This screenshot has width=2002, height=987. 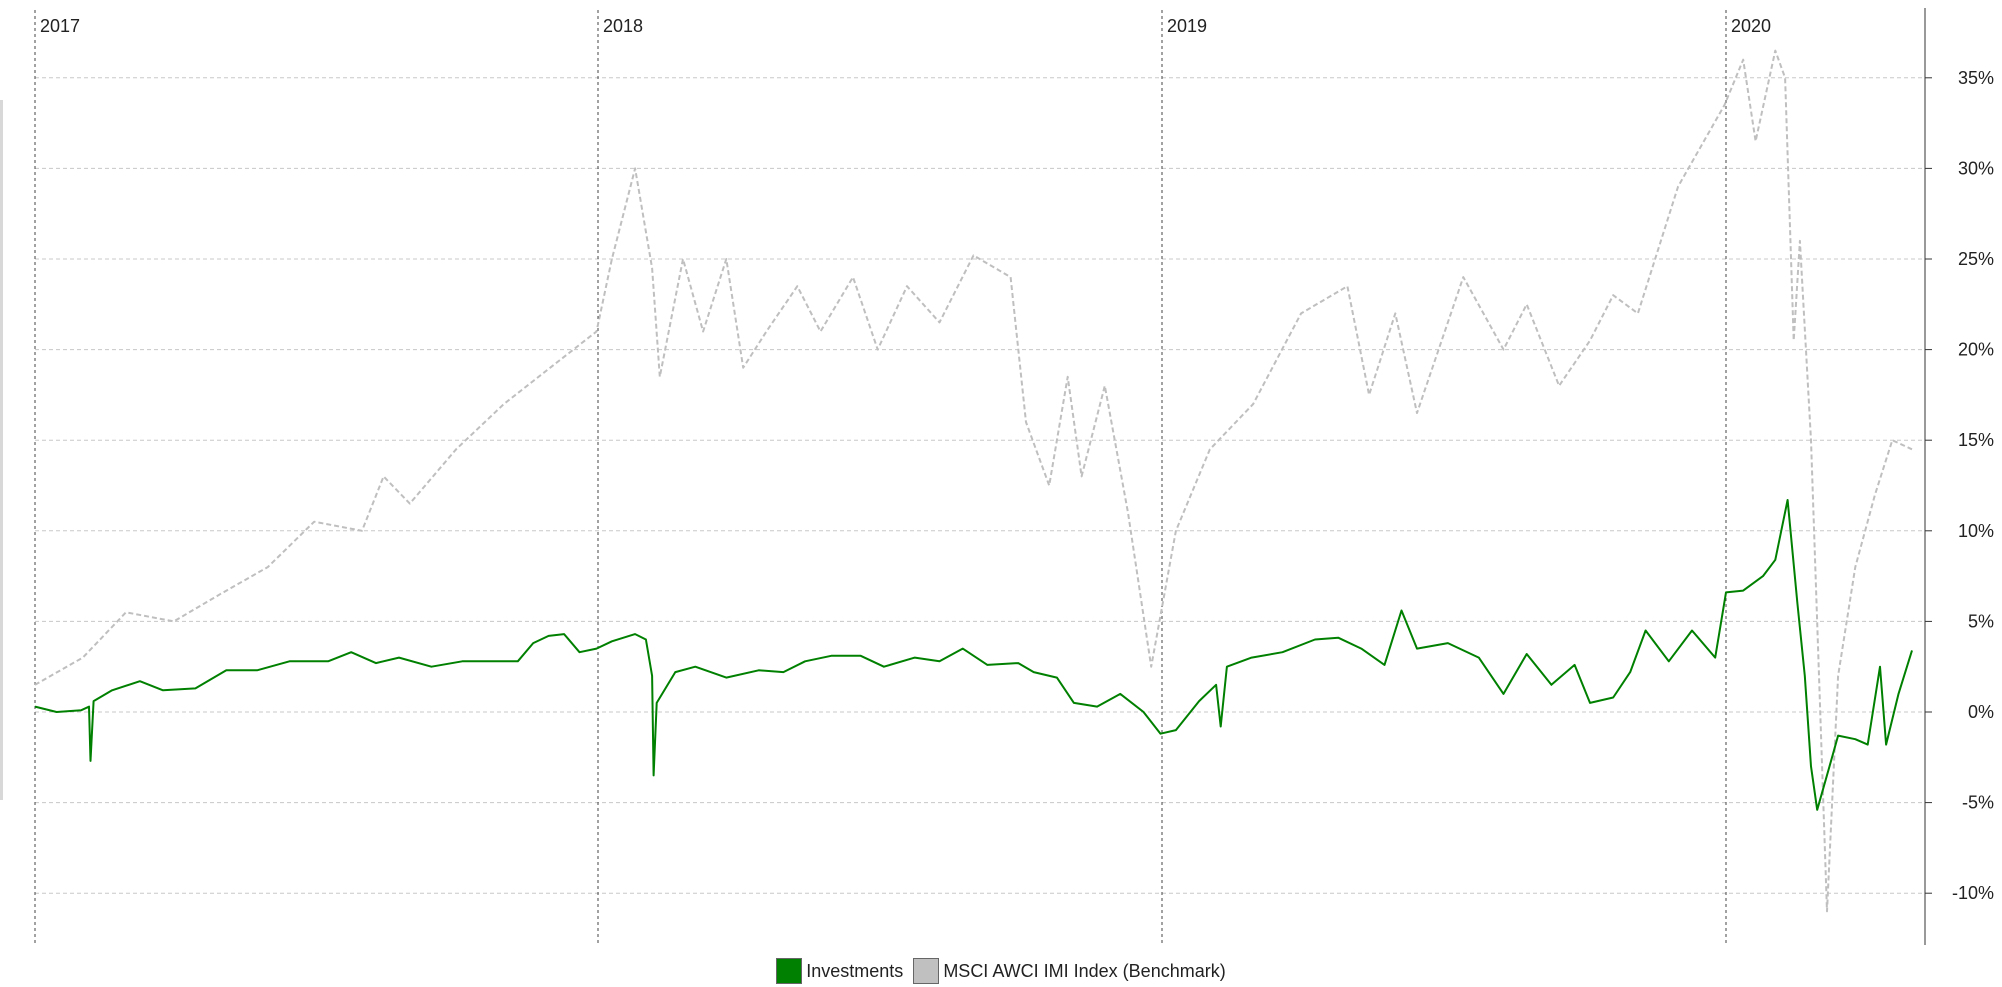 What do you see at coordinates (1976, 78) in the screenshot?
I see `y-tick-label: 35%` at bounding box center [1976, 78].